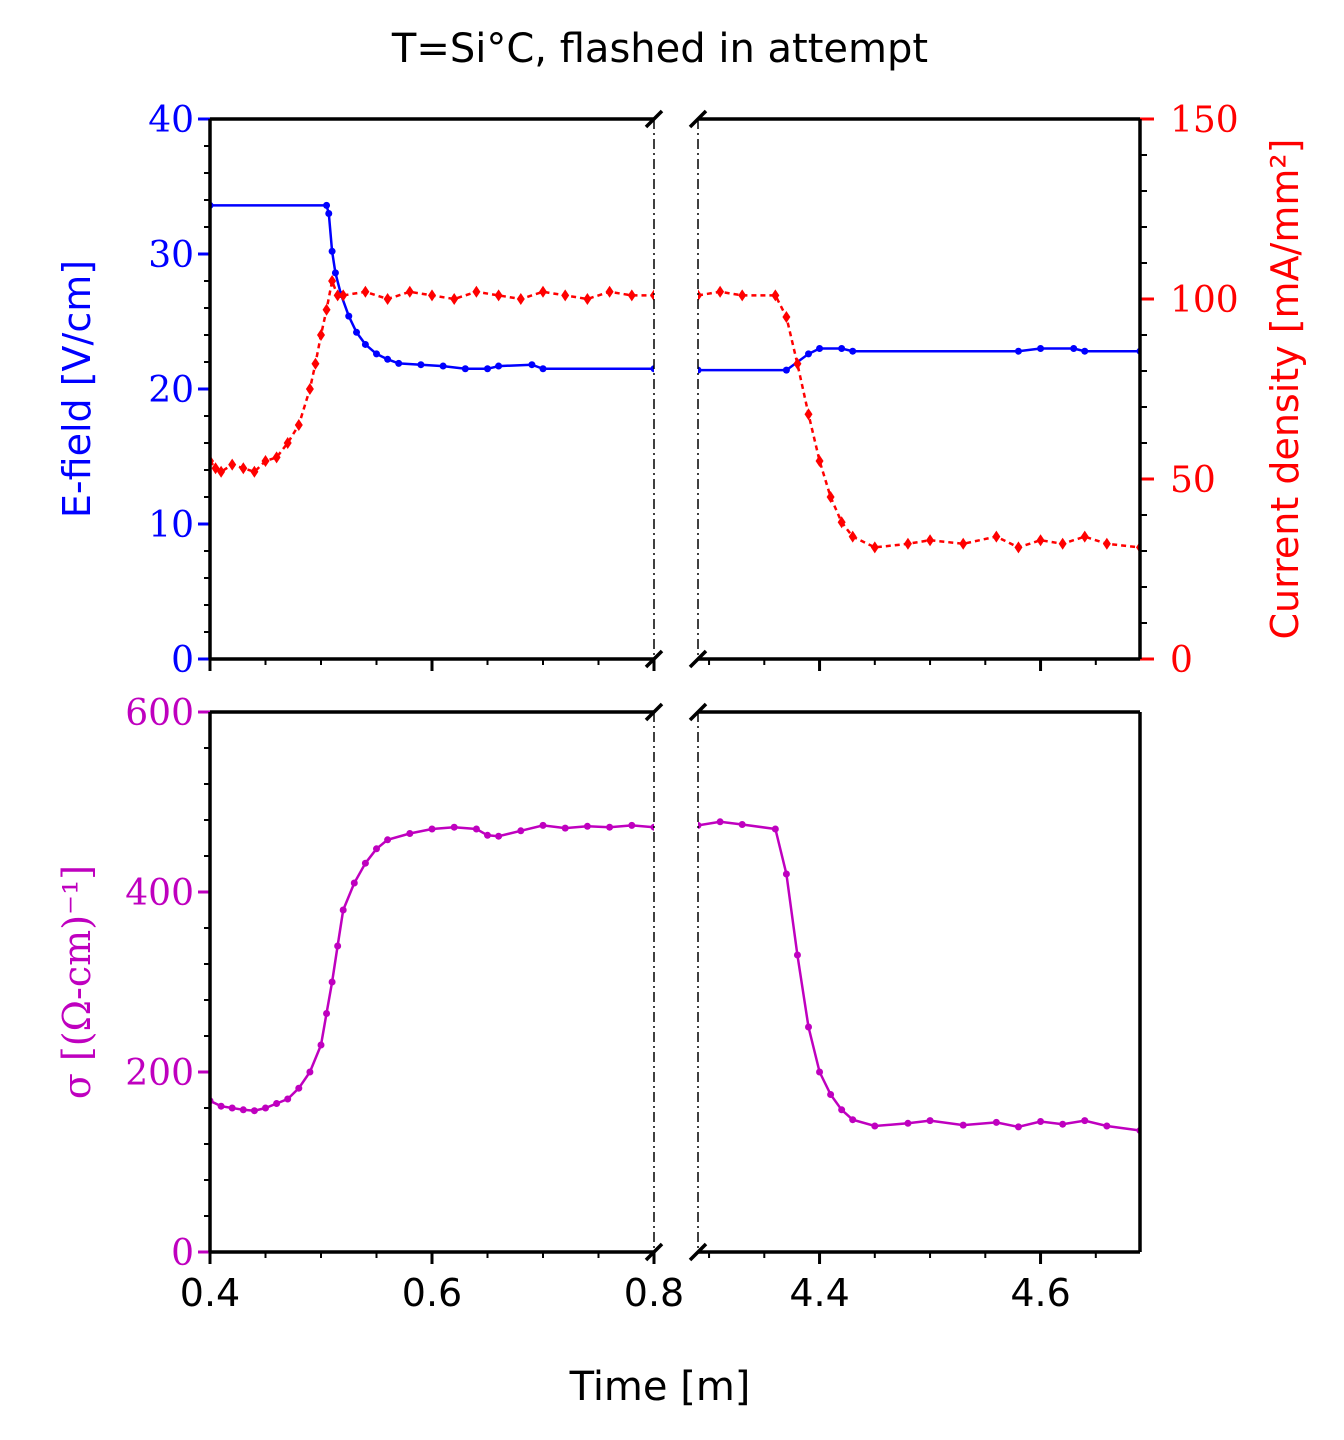 This screenshot has height=1440, width=1344. What do you see at coordinates (1193, 480) in the screenshot?
I see `y2-tick-label: 50` at bounding box center [1193, 480].